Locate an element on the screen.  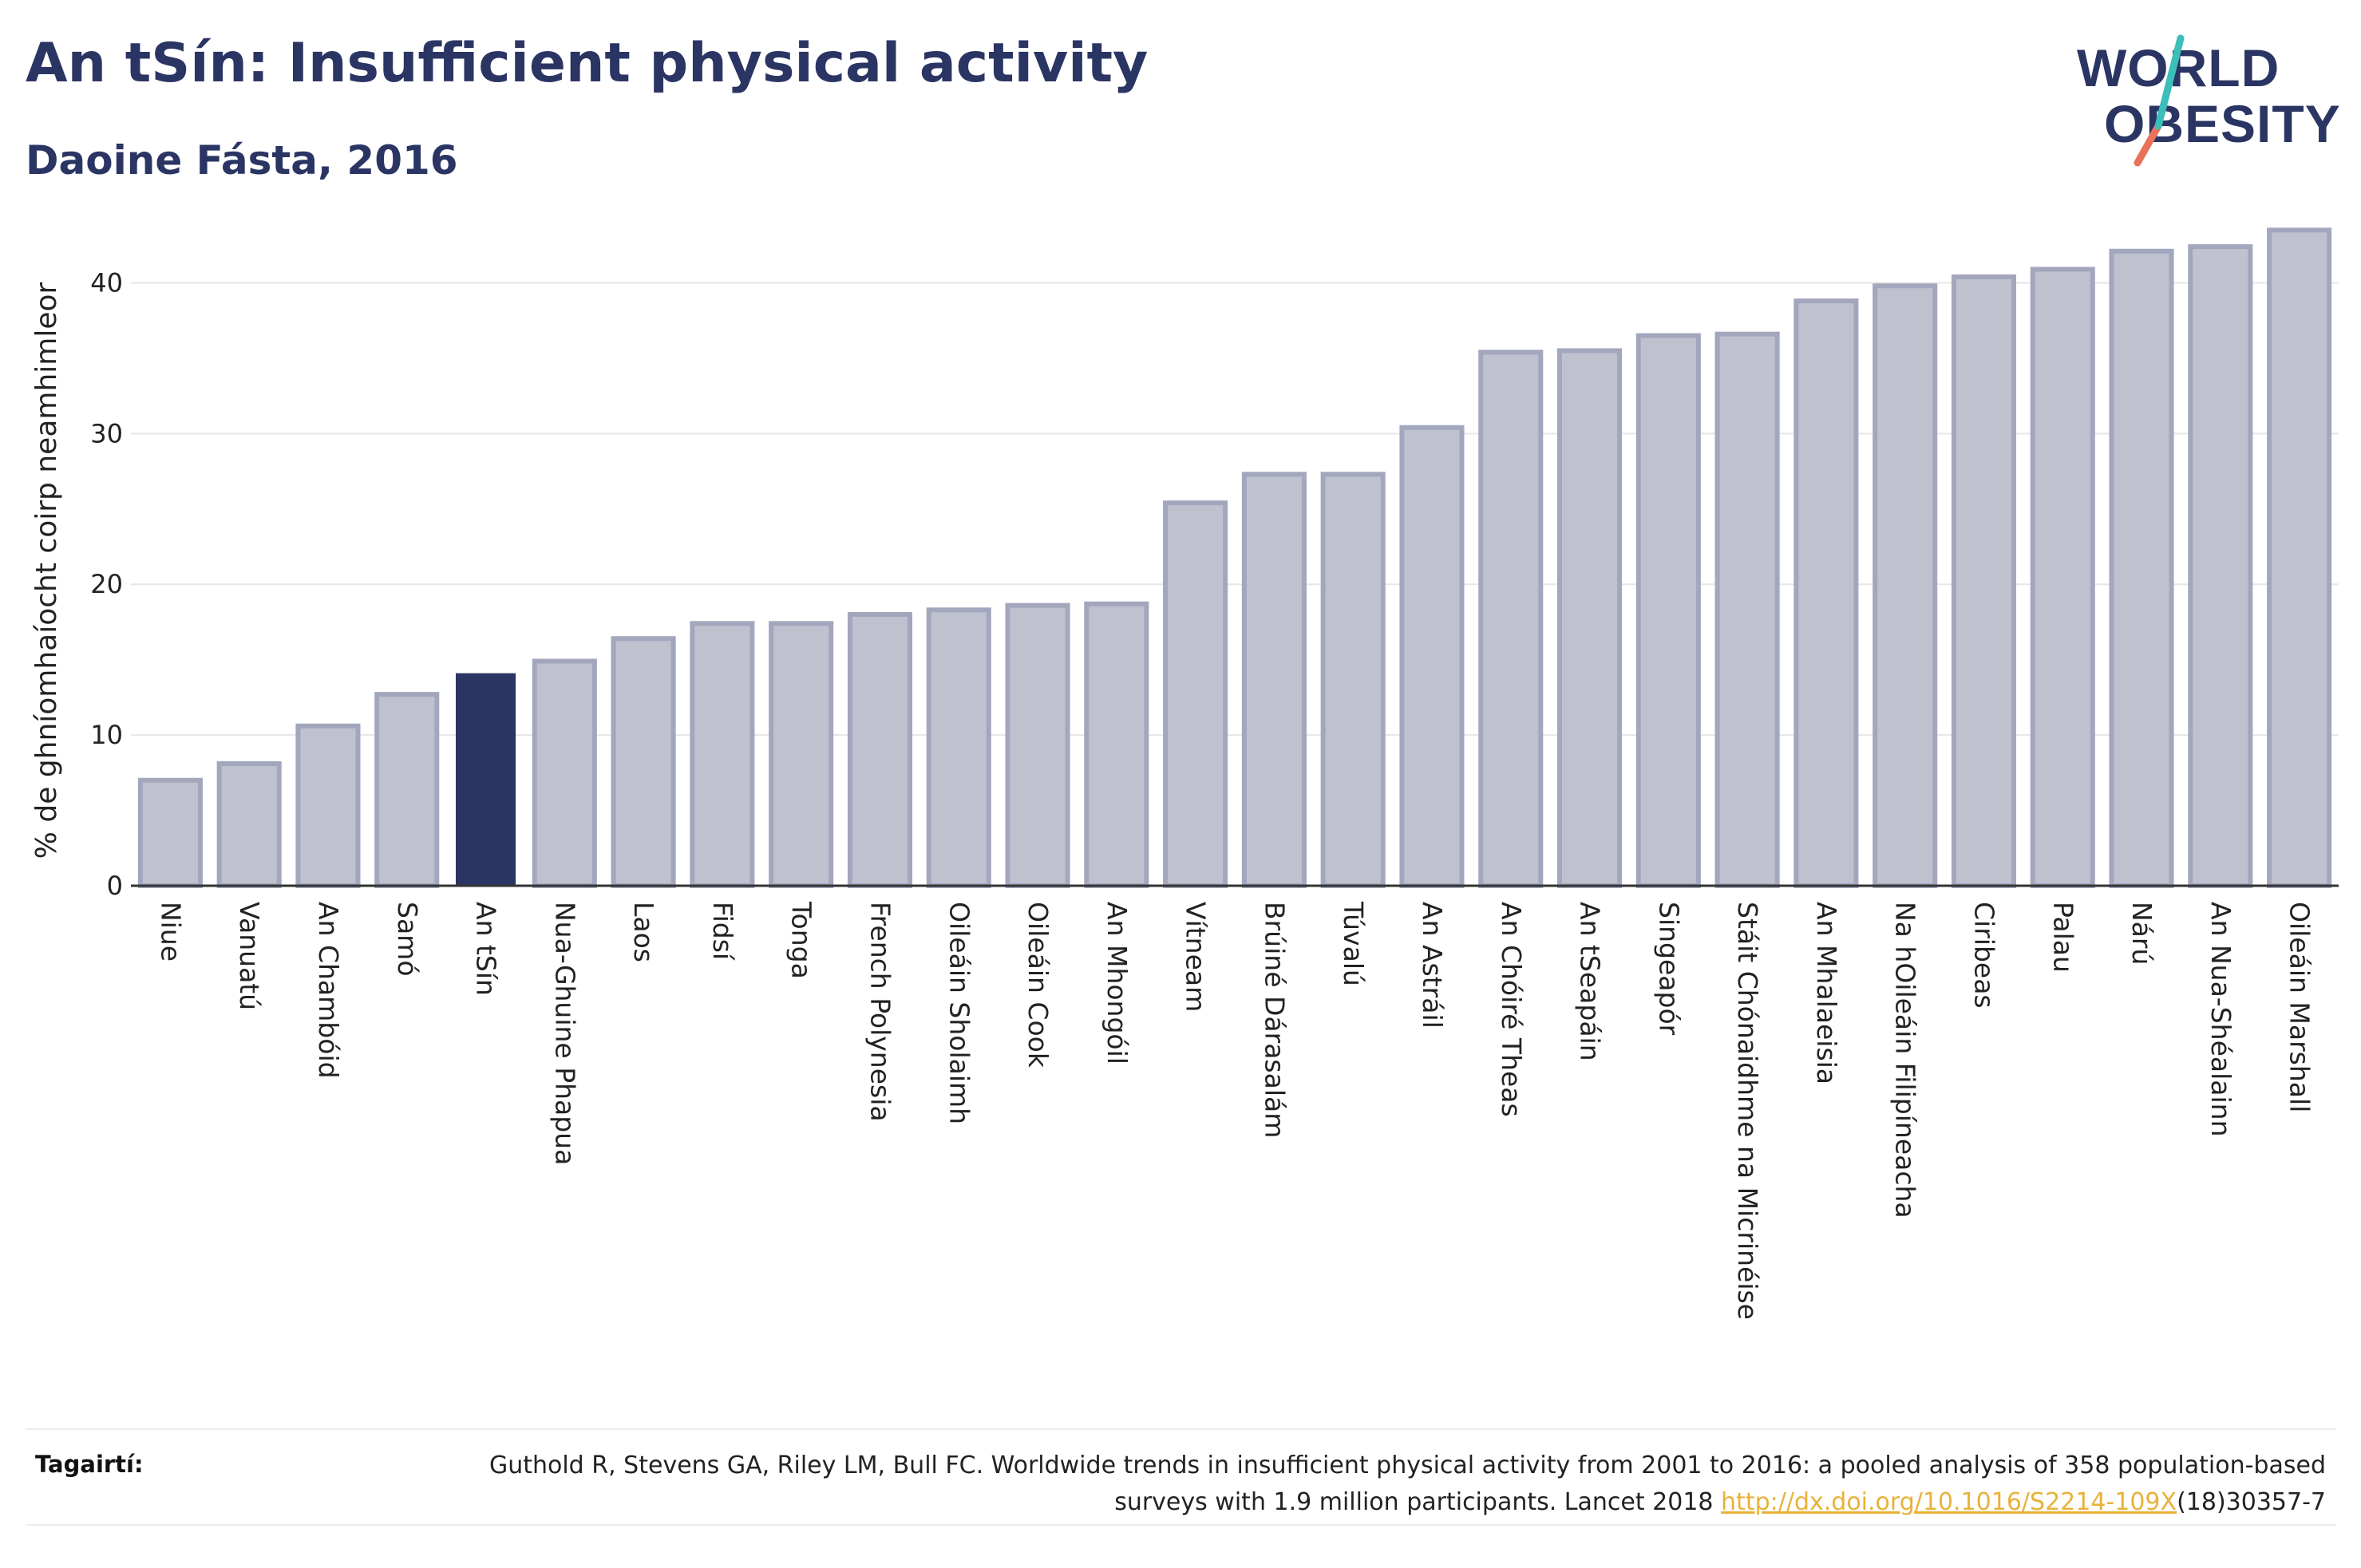
x-tick-label: An Astráil is located at coordinates (1432, 965).